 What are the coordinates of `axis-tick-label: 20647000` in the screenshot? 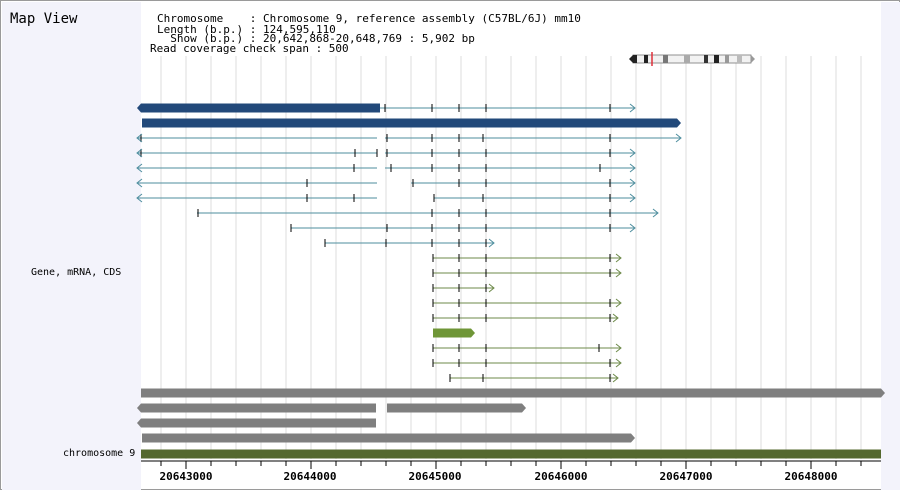 It's located at (686, 476).